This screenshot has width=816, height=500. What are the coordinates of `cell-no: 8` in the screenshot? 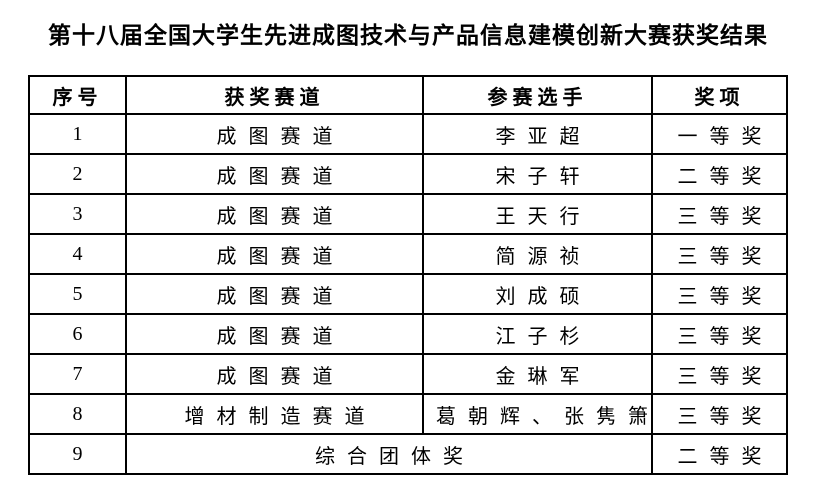 It's located at (77, 414).